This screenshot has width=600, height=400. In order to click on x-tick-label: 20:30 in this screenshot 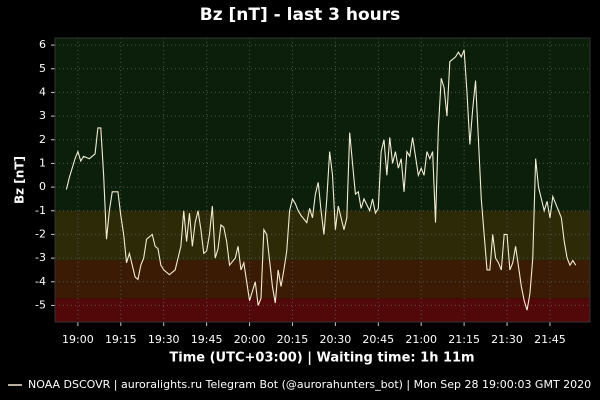, I will do `click(336, 339)`.